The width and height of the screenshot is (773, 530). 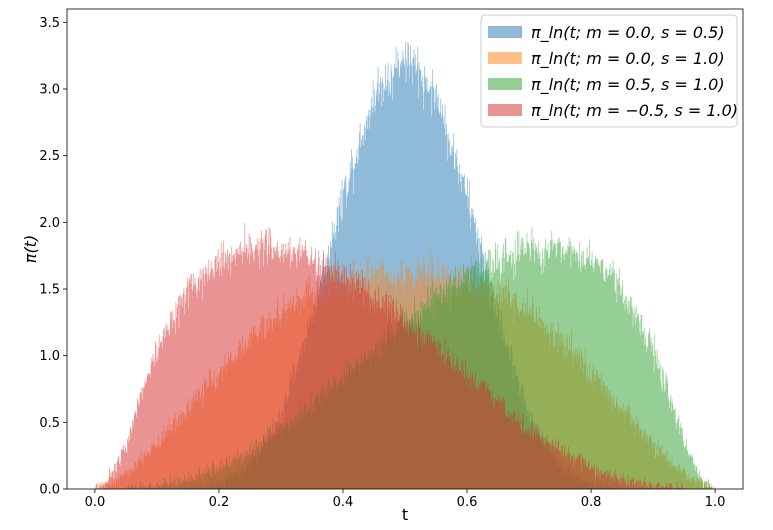 I want to click on x-tick-label: 0.8, so click(x=591, y=502).